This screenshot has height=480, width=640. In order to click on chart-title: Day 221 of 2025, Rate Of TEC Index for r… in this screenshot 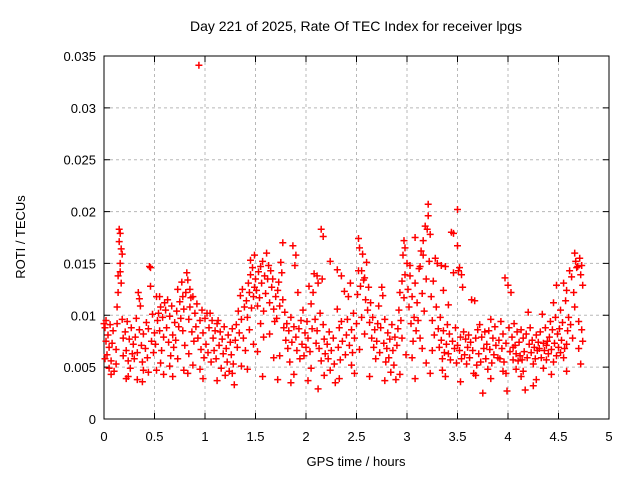, I will do `click(356, 26)`.